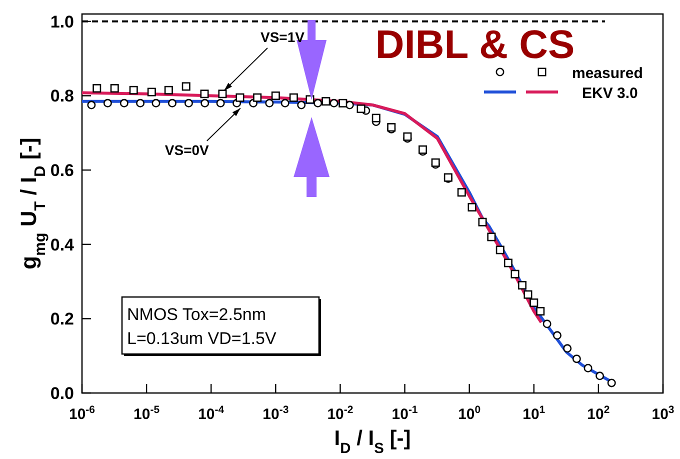 Image resolution: width=680 pixels, height=459 pixels. What do you see at coordinates (187, 150) in the screenshot?
I see `annotation: VS=0V` at bounding box center [187, 150].